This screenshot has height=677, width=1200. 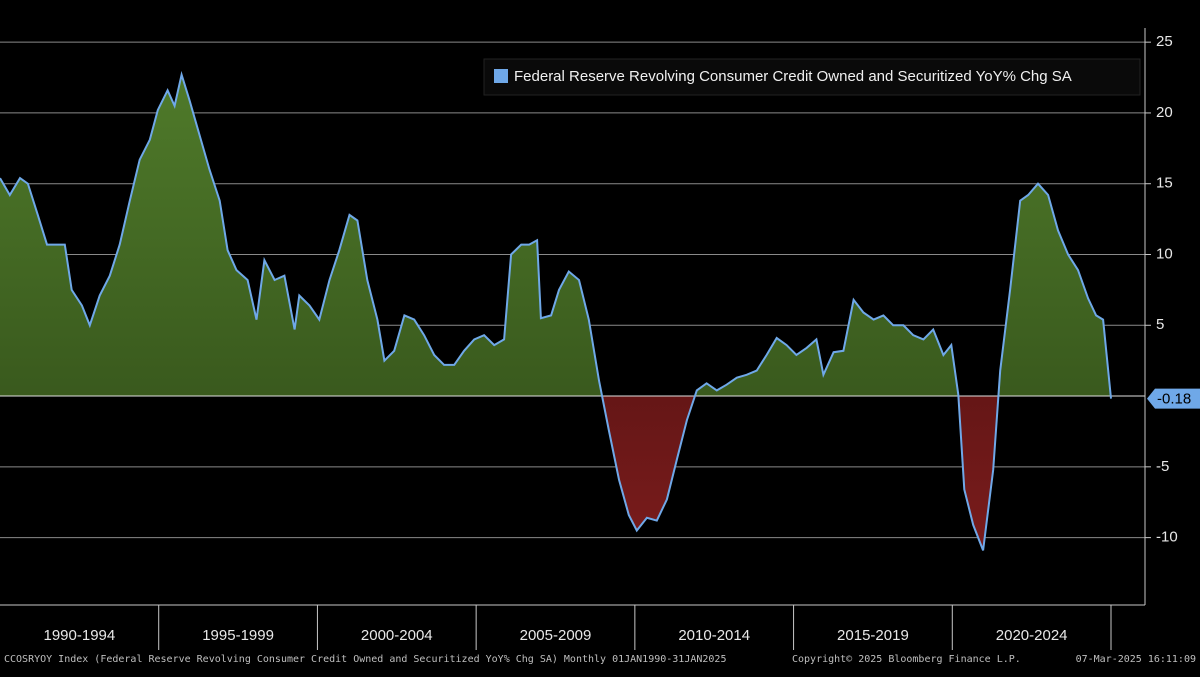 I want to click on y-axis: -10 -5 5 10 15 20 25 -0.18, so click(x=1172, y=289).